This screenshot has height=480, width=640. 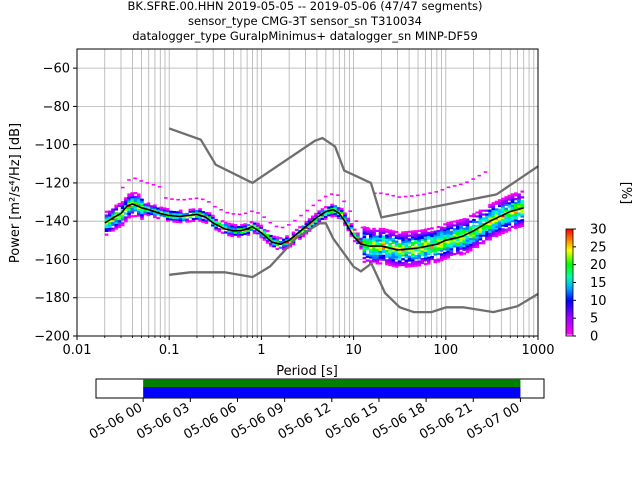 I want to click on timeline-tick-label: 05-07 00, so click(x=493, y=421).